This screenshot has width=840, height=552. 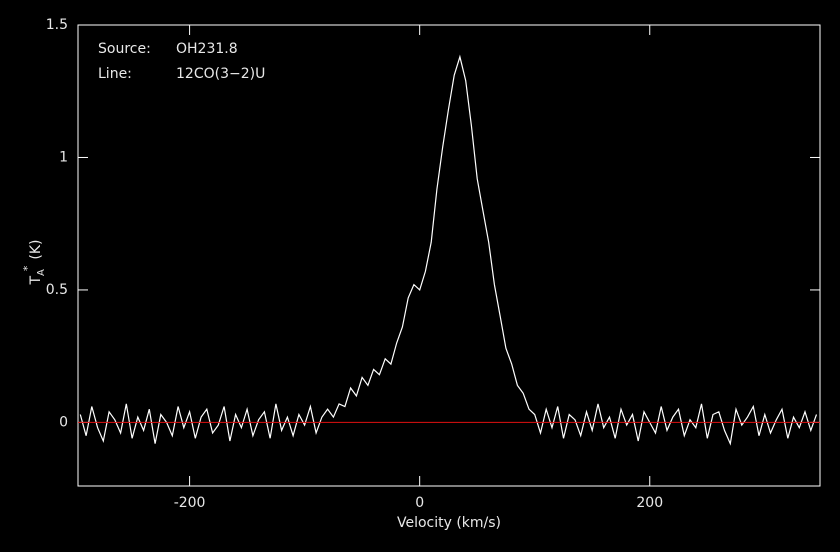 What do you see at coordinates (36, 249) in the screenshot?
I see `y-label-unit: (K)` at bounding box center [36, 249].